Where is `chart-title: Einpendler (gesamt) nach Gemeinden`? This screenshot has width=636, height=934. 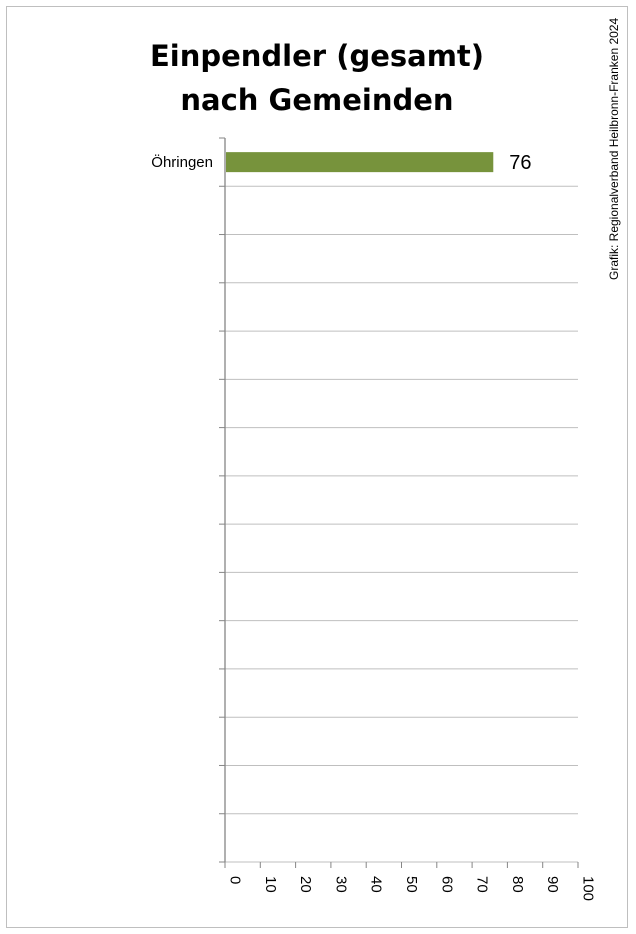
chart-title: Einpendler (gesamt) nach Gemeinden is located at coordinates (317, 78).